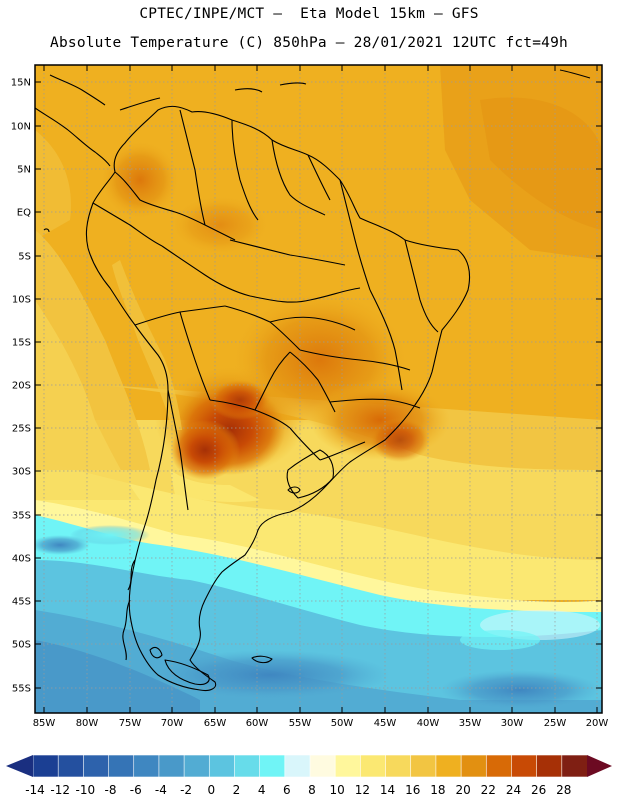 This screenshot has width=618, height=800. What do you see at coordinates (512, 723) in the screenshot?
I see `lon-label: 30W` at bounding box center [512, 723].